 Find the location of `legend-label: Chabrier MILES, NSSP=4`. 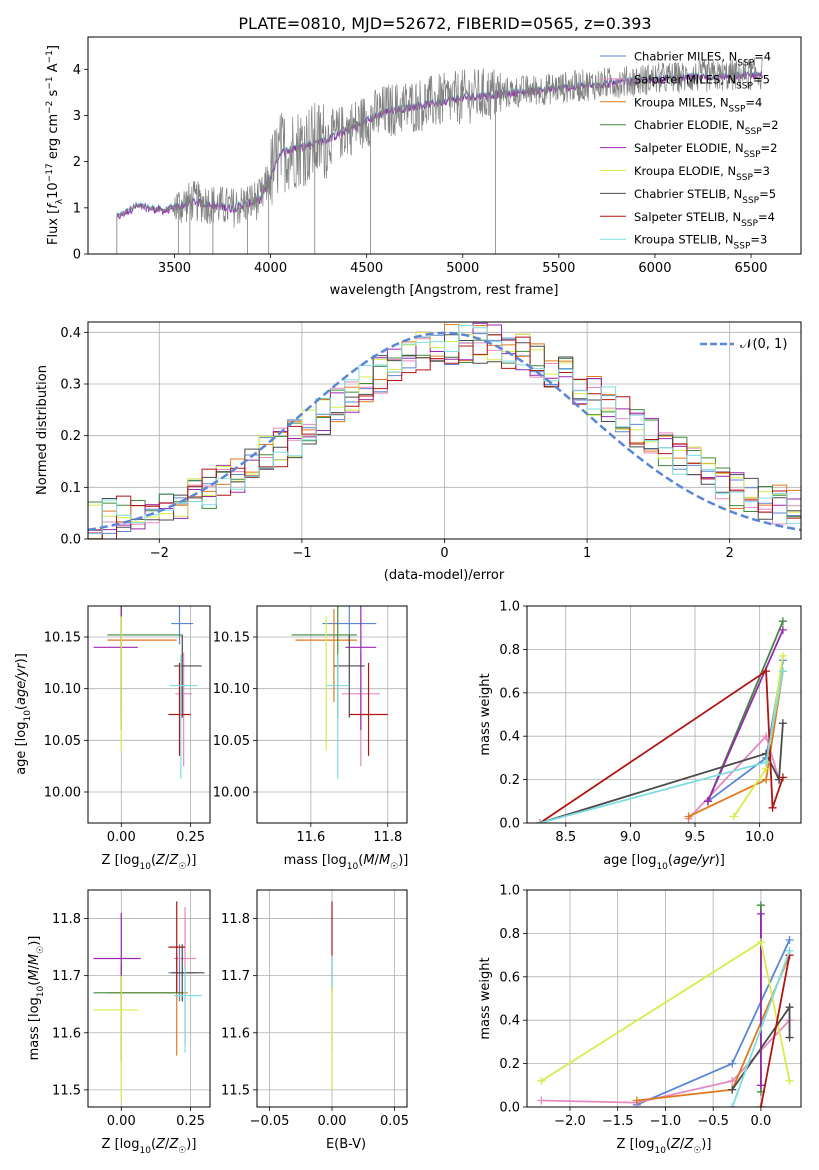

legend-label: Chabrier MILES, NSSP=4 is located at coordinates (702, 59).